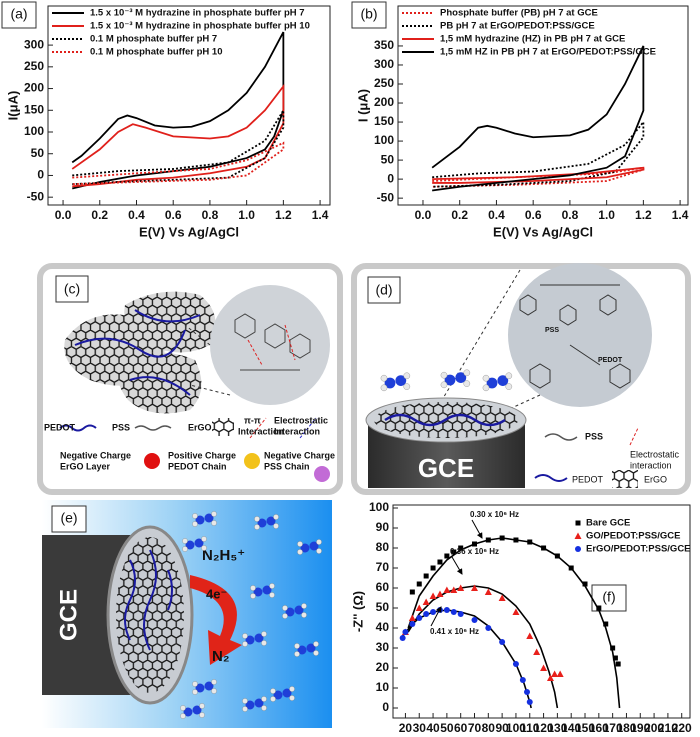 This screenshot has height=737, width=700. Describe the element at coordinates (538, 118) in the screenshot. I see `curve` at that location.